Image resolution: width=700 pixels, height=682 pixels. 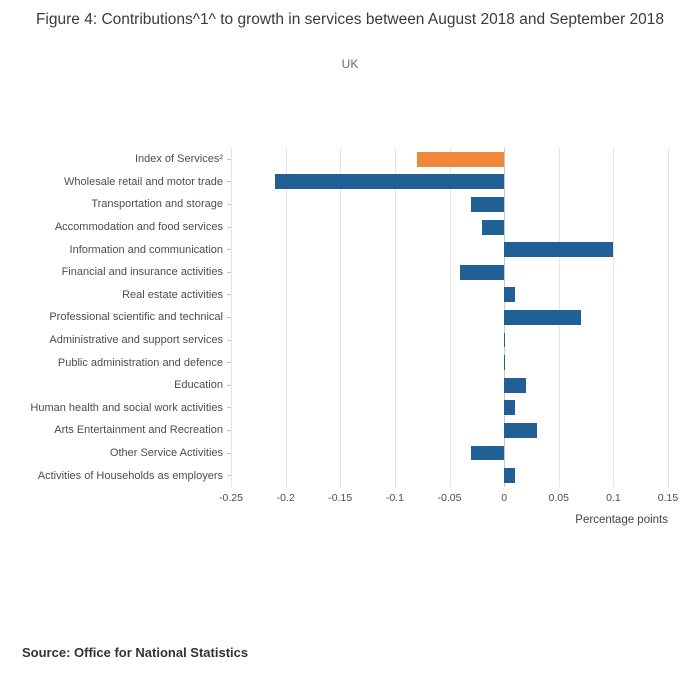 I want to click on category-label: Accommodation and food services, so click(x=115, y=227).